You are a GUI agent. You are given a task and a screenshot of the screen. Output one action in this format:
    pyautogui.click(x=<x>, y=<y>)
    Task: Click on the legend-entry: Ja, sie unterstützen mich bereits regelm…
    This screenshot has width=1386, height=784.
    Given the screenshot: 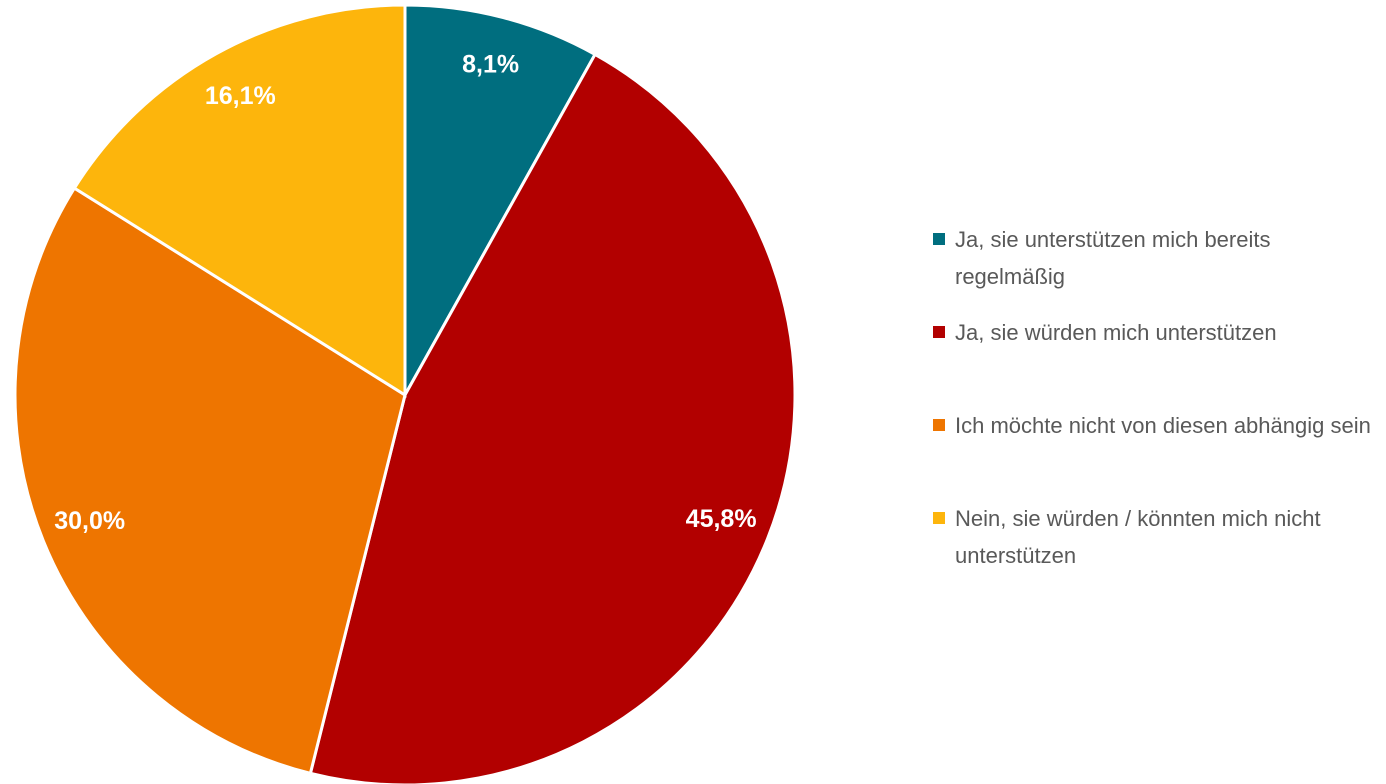 What is the action you would take?
    pyautogui.click(x=1158, y=258)
    